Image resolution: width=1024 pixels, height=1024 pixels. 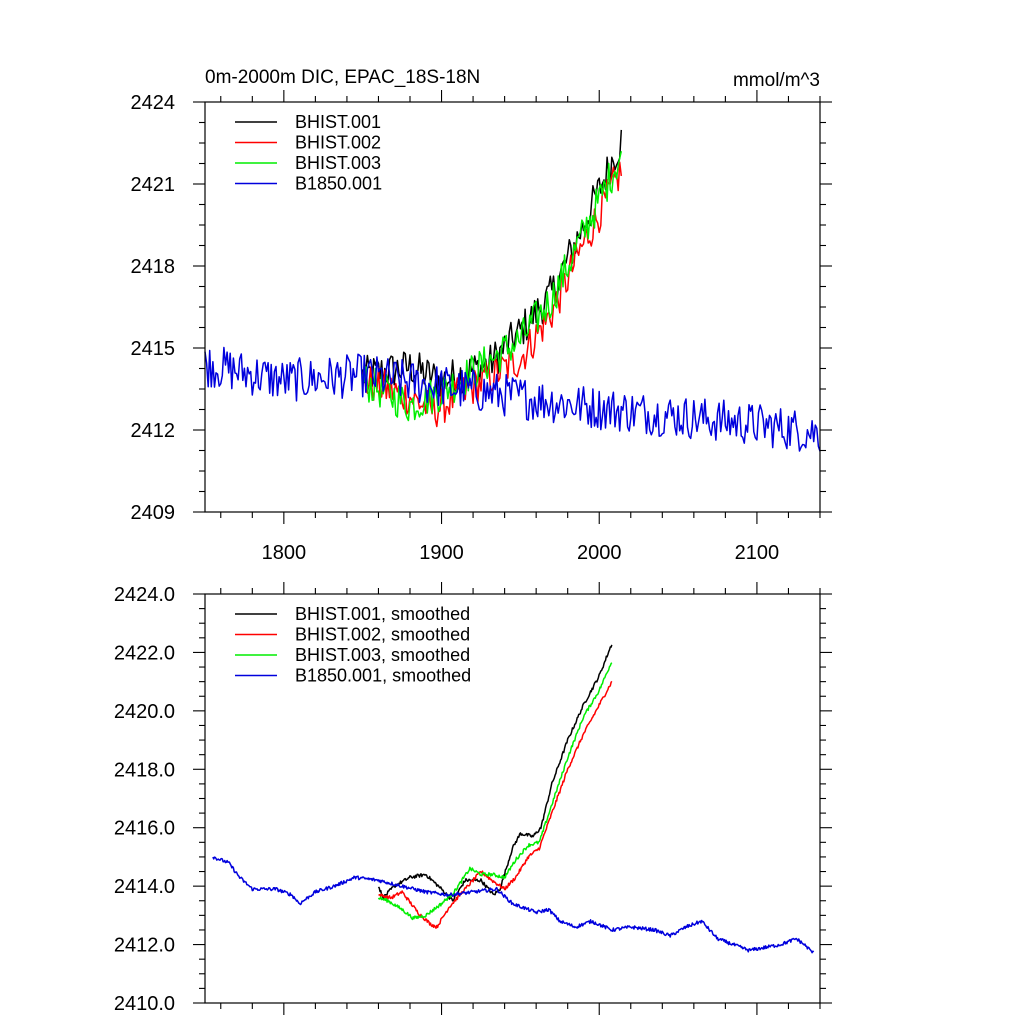 I want to click on x-tick-label: 1800, so click(x=284, y=553).